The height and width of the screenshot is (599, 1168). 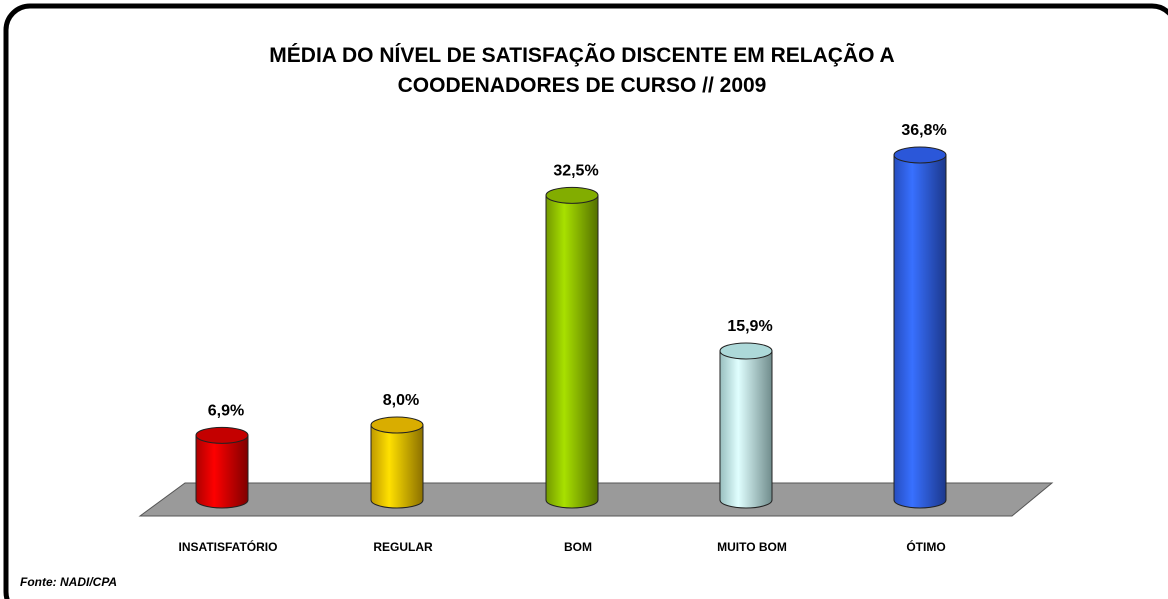 I want to click on value-label: 8,0%, so click(x=401, y=400).